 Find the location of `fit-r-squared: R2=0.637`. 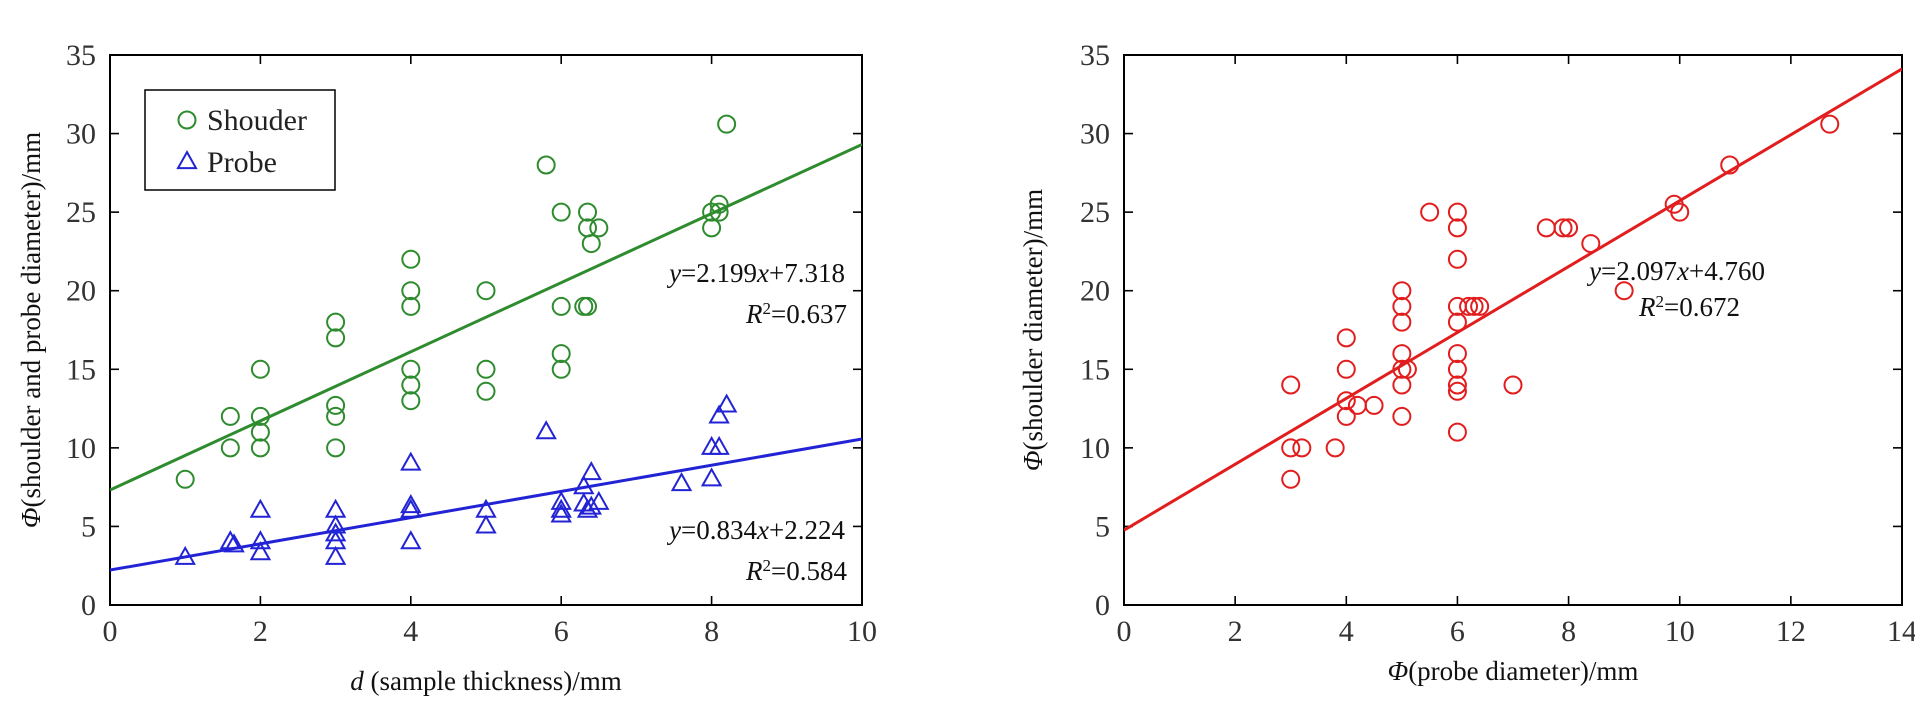

fit-r-squared: R2=0.637 is located at coordinates (796, 314).